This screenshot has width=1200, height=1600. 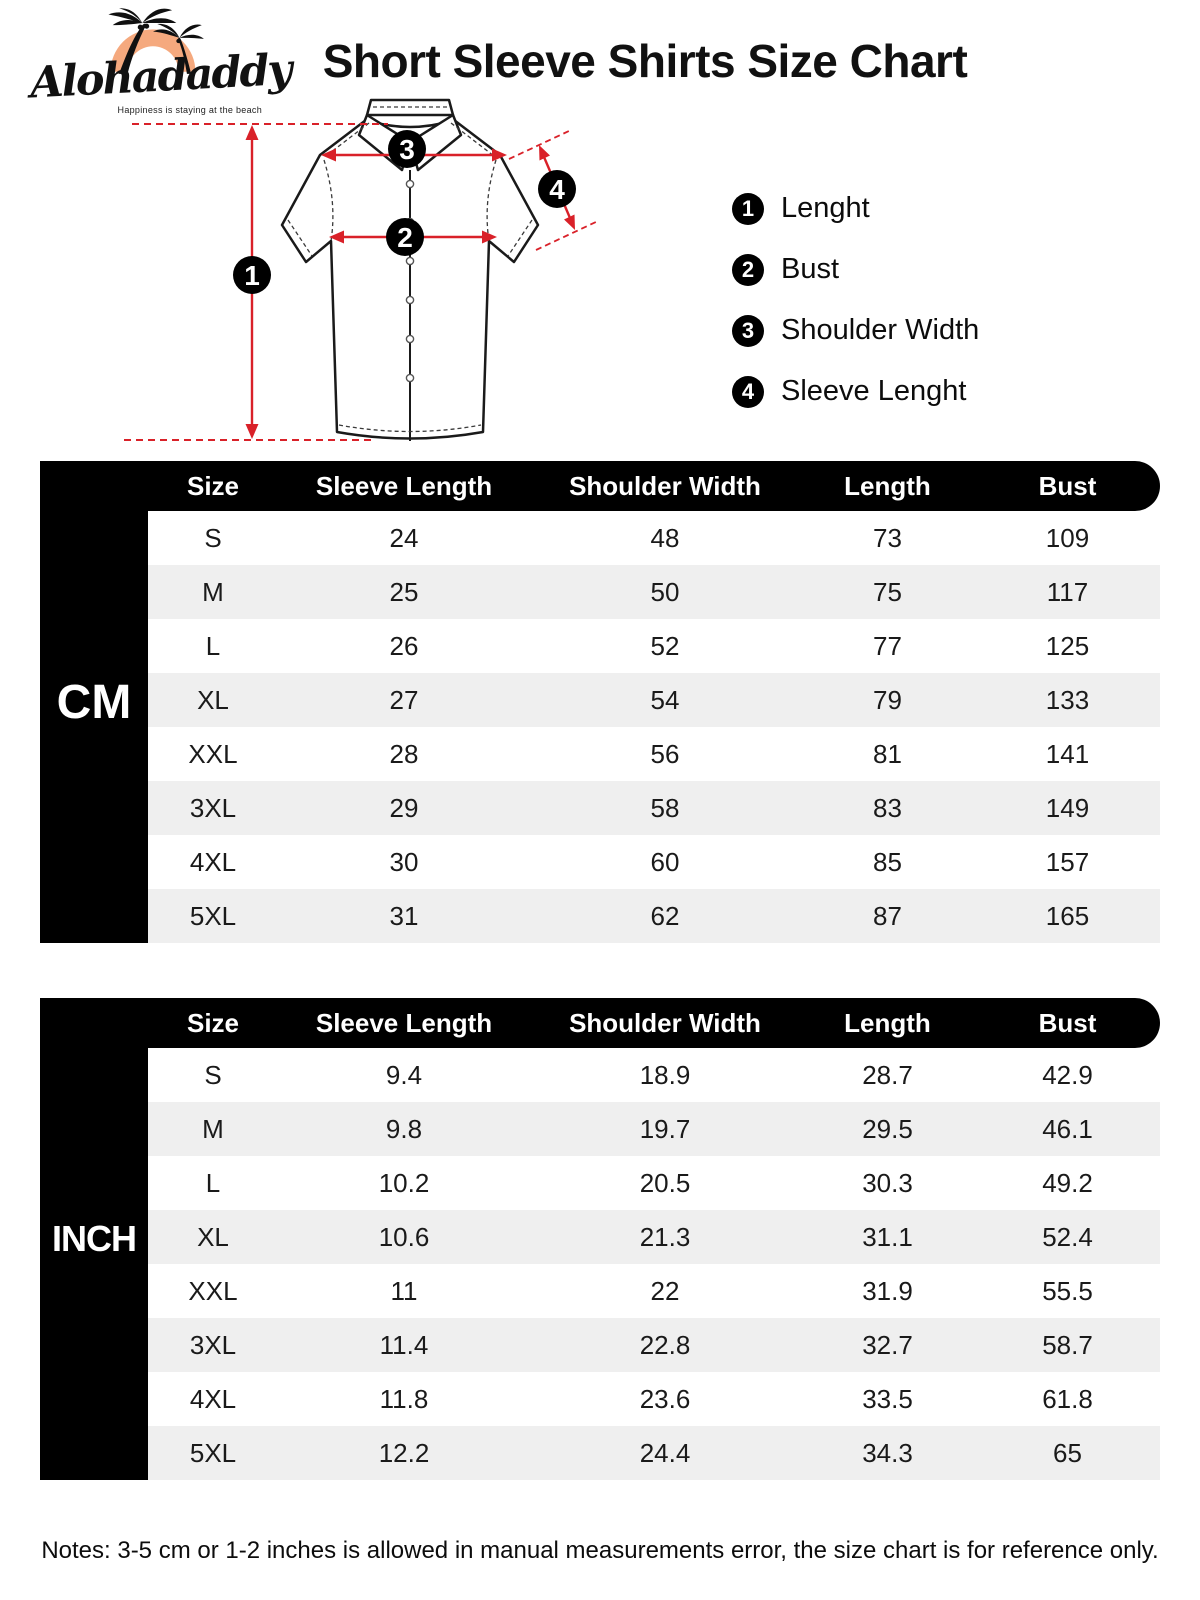 I want to click on table-row: 3XL 11.4 22.8 32.7 58.7, so click(x=654, y=1345).